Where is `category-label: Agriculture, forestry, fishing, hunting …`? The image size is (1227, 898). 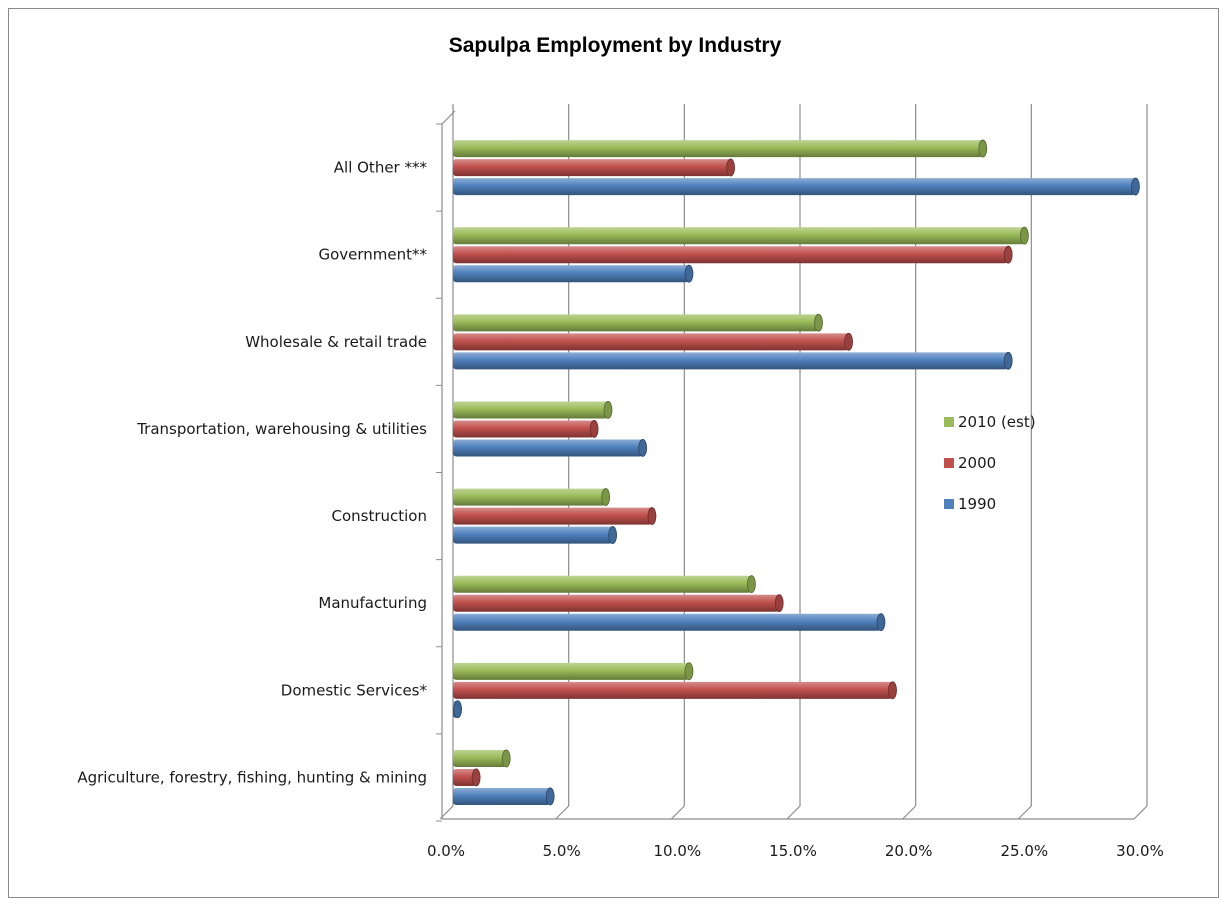
category-label: Agriculture, forestry, fishing, hunting … is located at coordinates (252, 777).